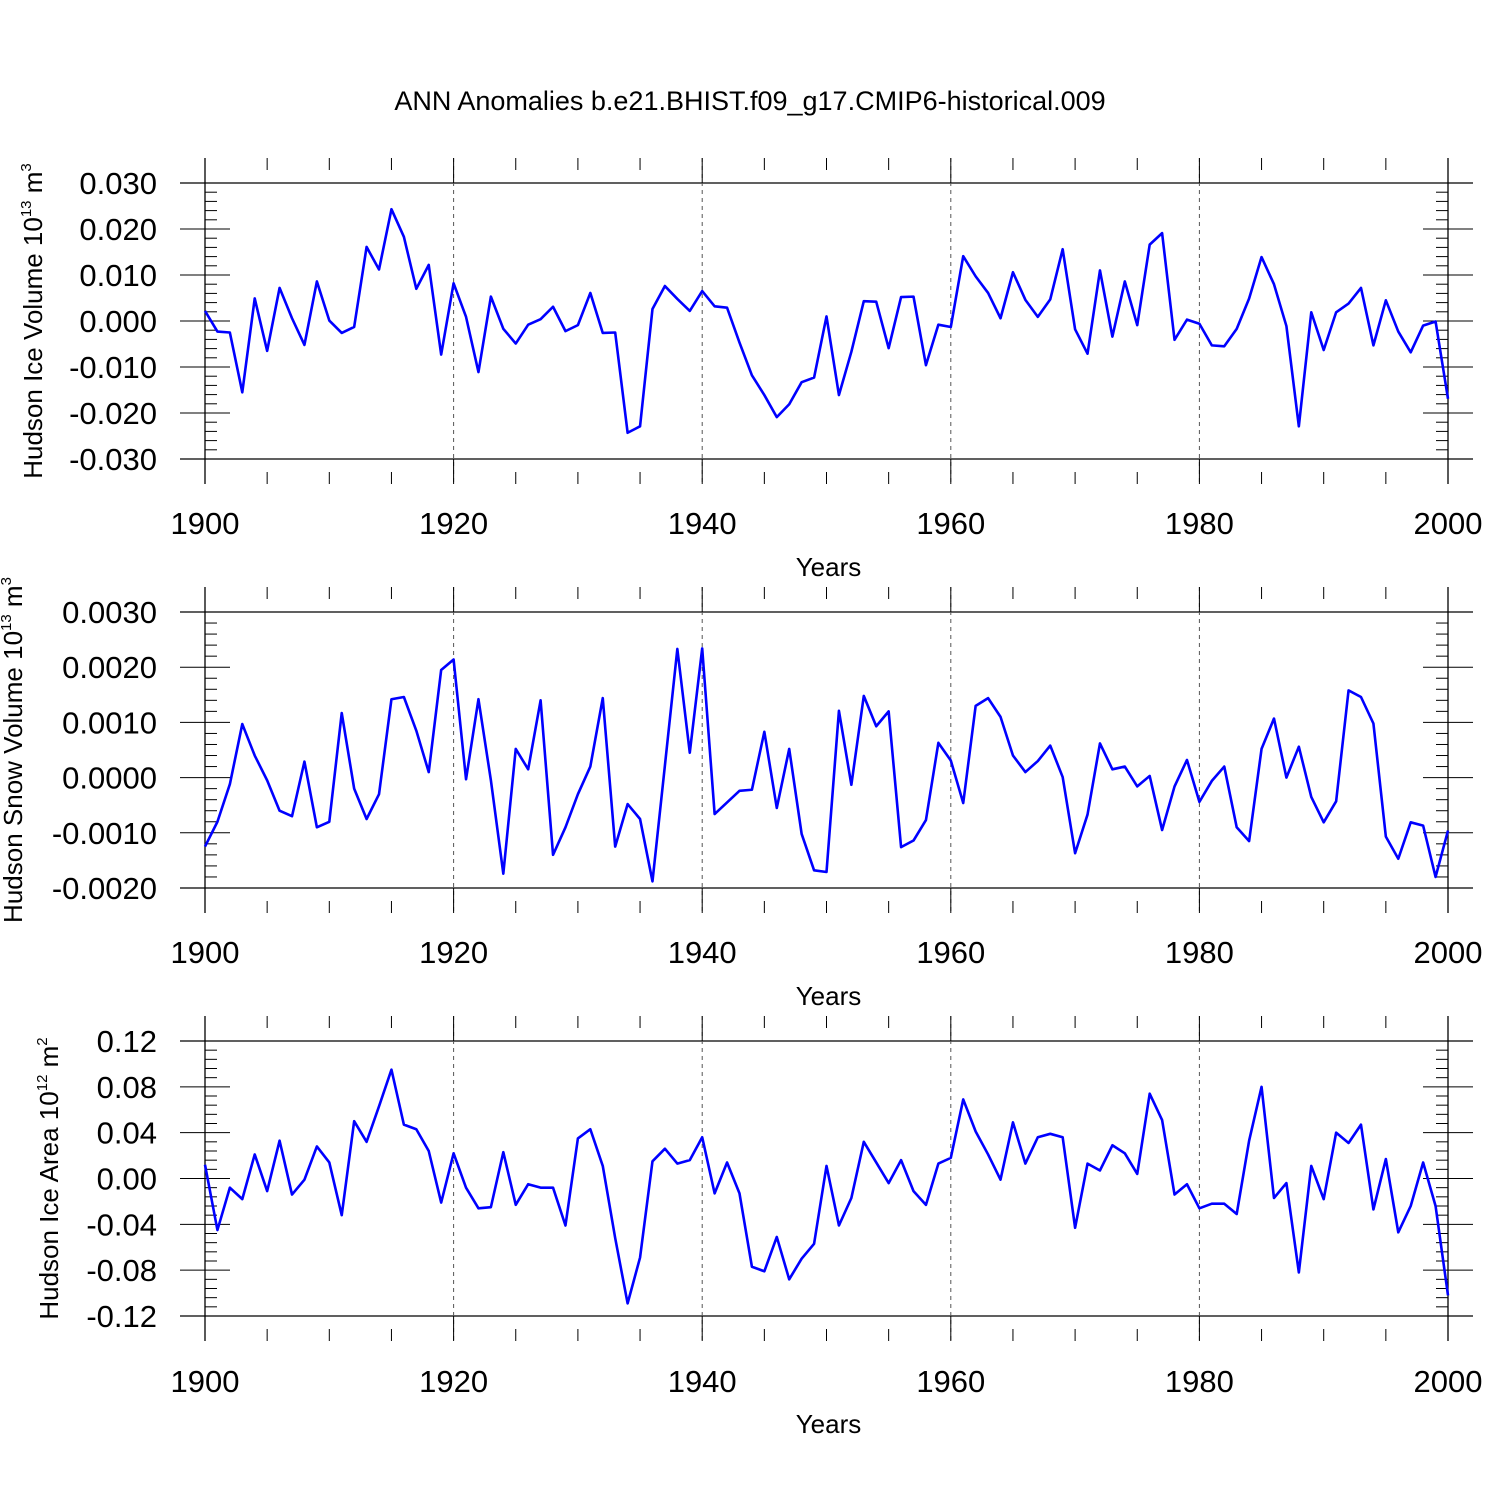 The height and width of the screenshot is (1500, 1500). Describe the element at coordinates (33, 348) in the screenshot. I see `y-axis-title-main: Hudson Ice Volume 10` at that location.